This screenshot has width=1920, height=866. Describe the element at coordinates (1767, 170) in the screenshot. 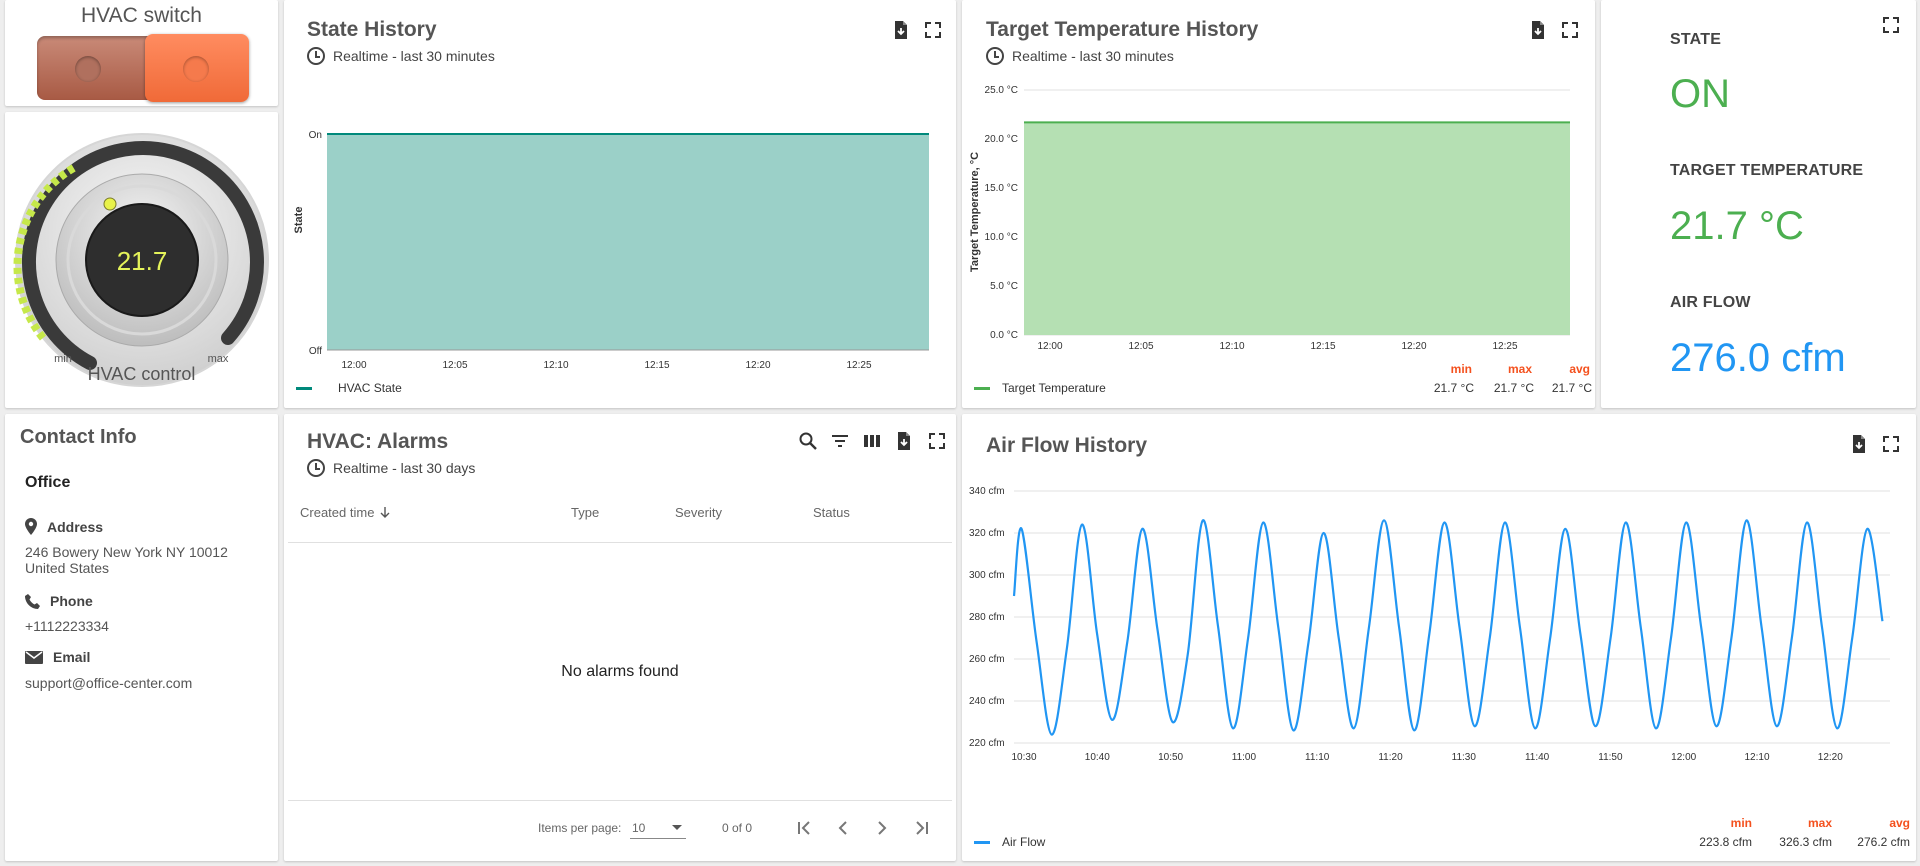

I see `target-temp-label: TARGET TEMPERATURE` at that location.